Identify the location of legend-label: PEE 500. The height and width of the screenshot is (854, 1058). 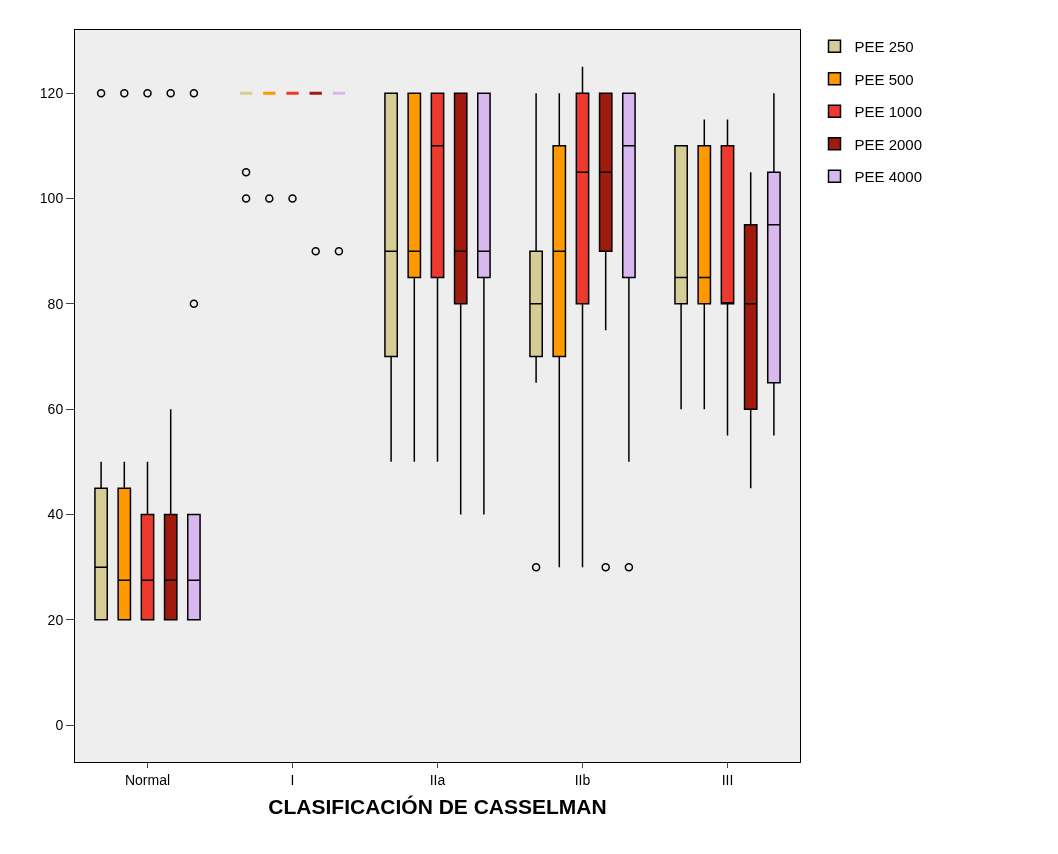
(884, 79).